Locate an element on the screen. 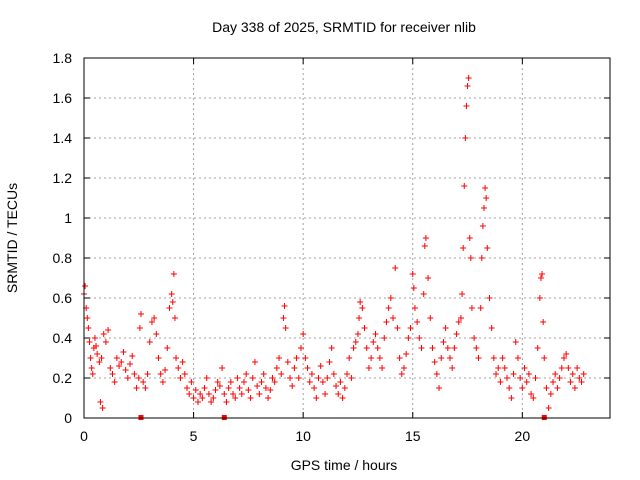 The width and height of the screenshot is (640, 480). y-tick-label: 0.2 is located at coordinates (63, 378).